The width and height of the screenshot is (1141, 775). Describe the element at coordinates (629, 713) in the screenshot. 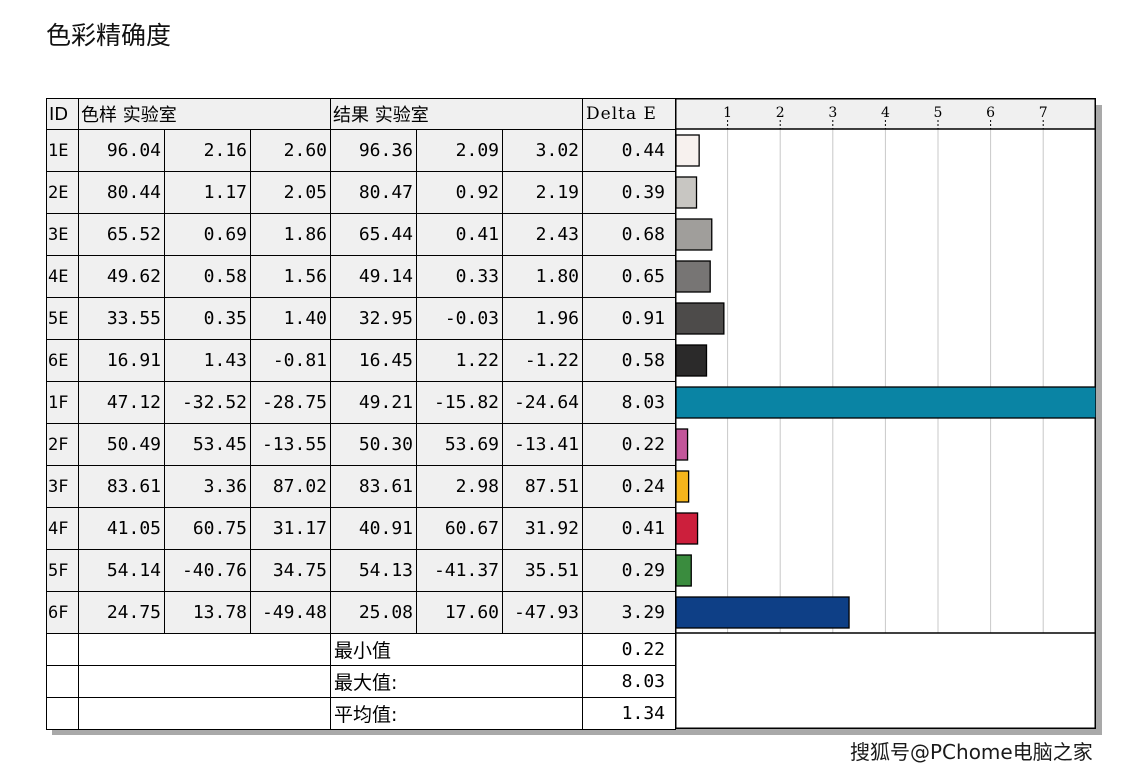

I see `summary-value: 1.34` at that location.